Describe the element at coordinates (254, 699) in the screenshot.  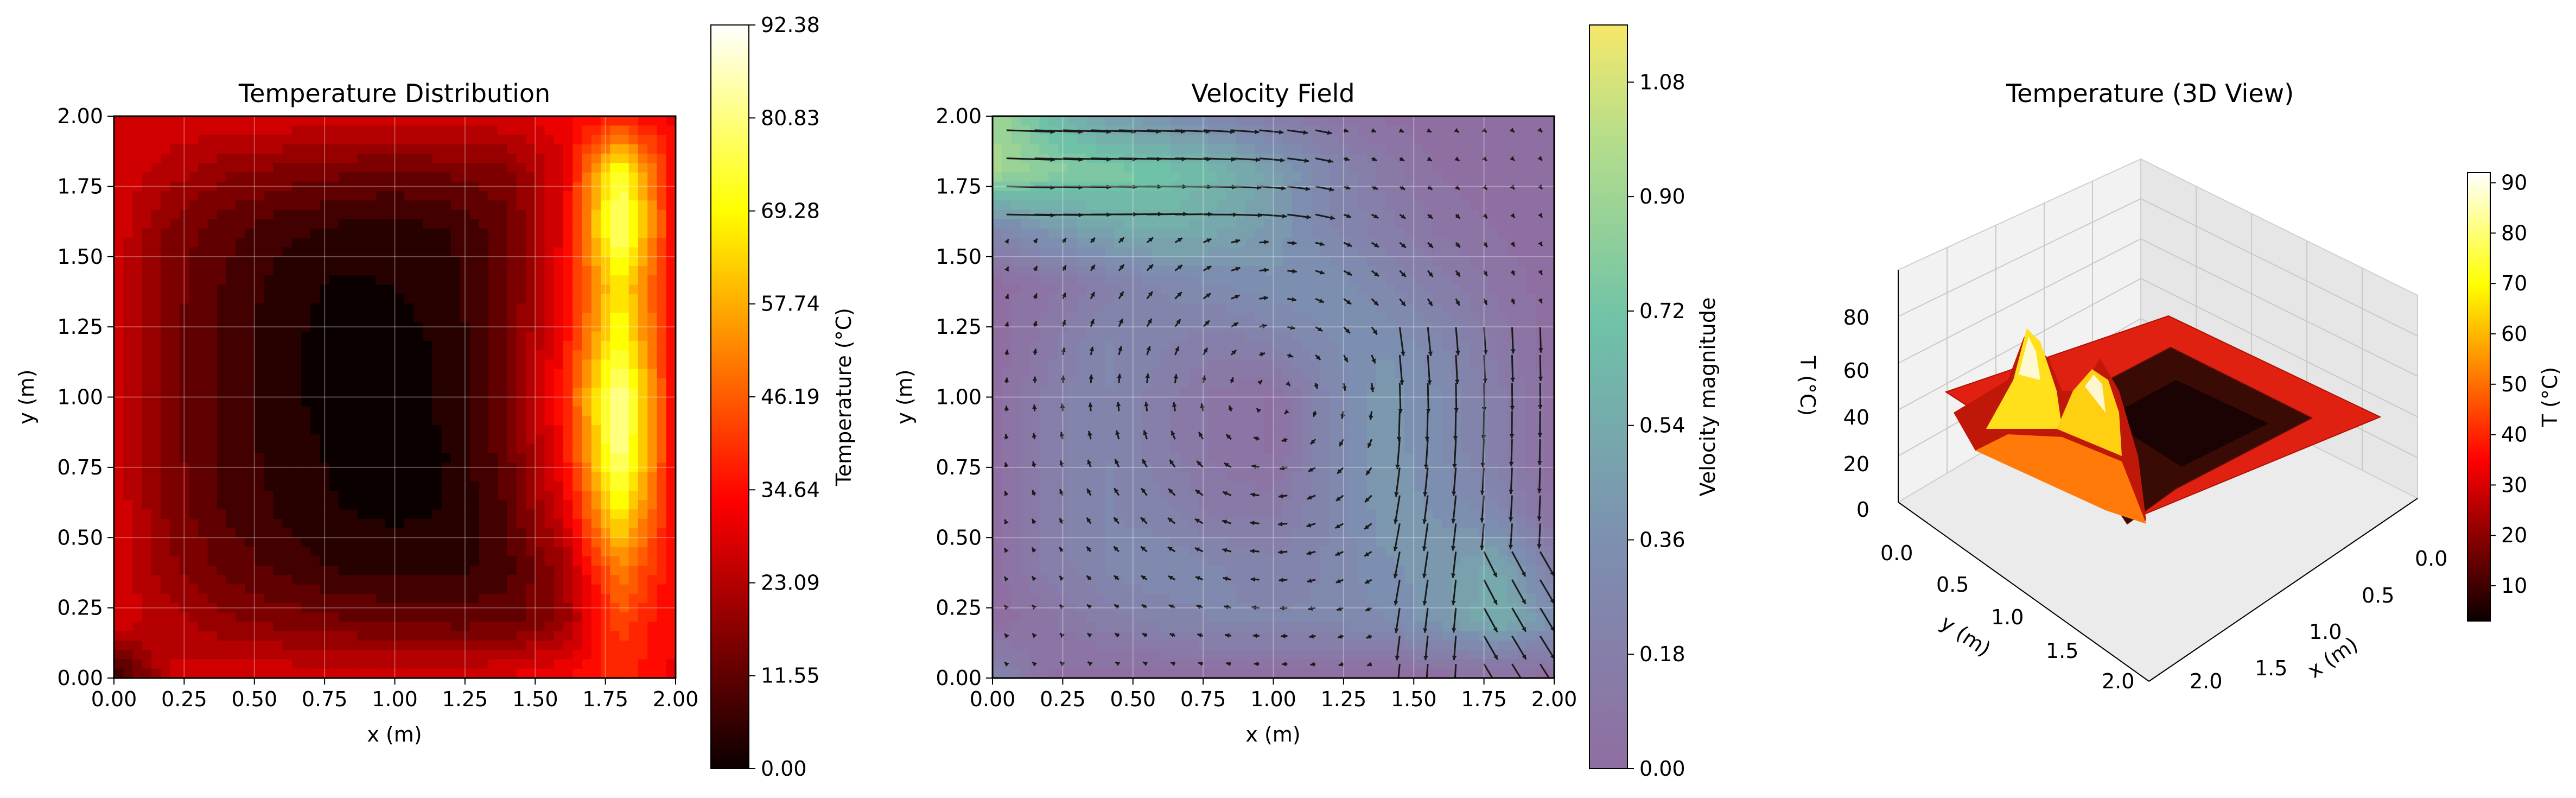
I see `x-tick-label: 0.50` at that location.